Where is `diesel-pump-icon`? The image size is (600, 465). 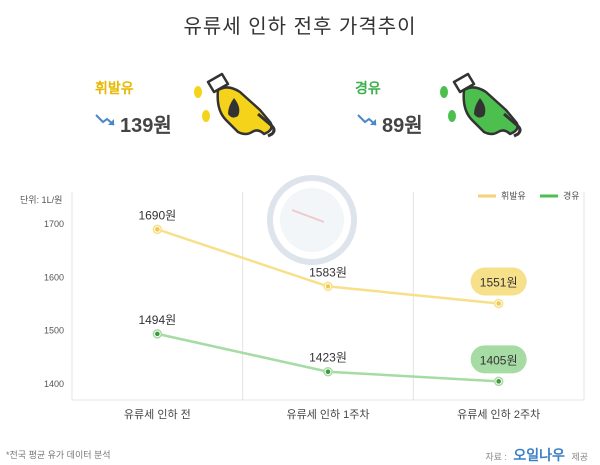 diesel-pump-icon is located at coordinates (481, 105).